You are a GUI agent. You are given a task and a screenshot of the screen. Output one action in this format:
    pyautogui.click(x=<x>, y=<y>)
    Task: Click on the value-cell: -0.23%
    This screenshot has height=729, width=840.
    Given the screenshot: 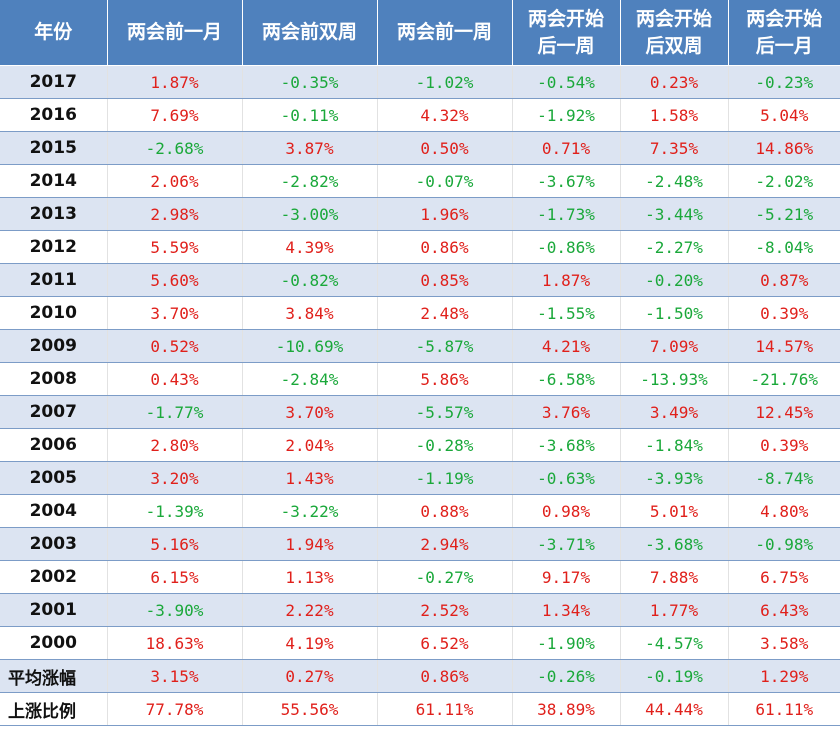 What is the action you would take?
    pyautogui.click(x=784, y=82)
    